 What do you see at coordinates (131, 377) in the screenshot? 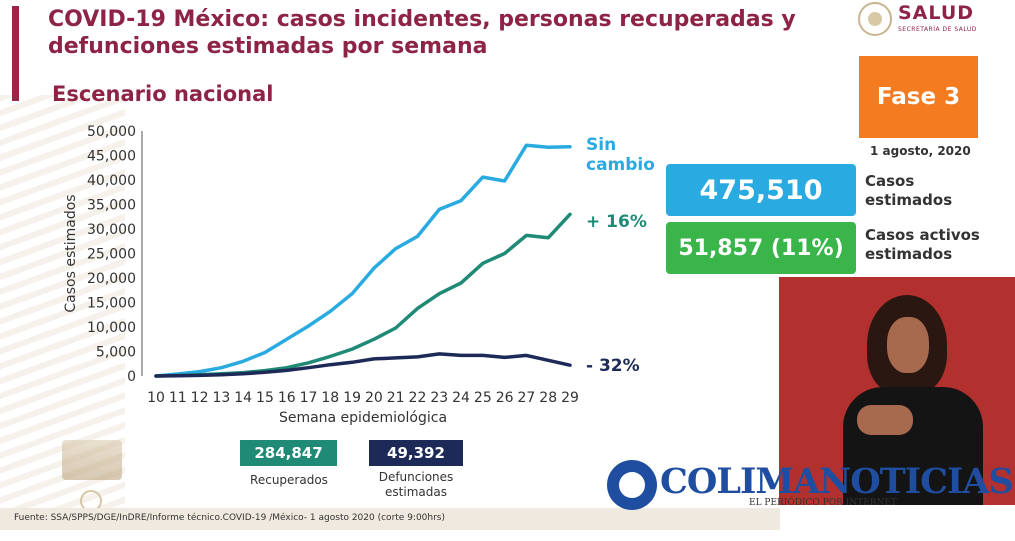
I see `y-tick-label: 0` at bounding box center [131, 377].